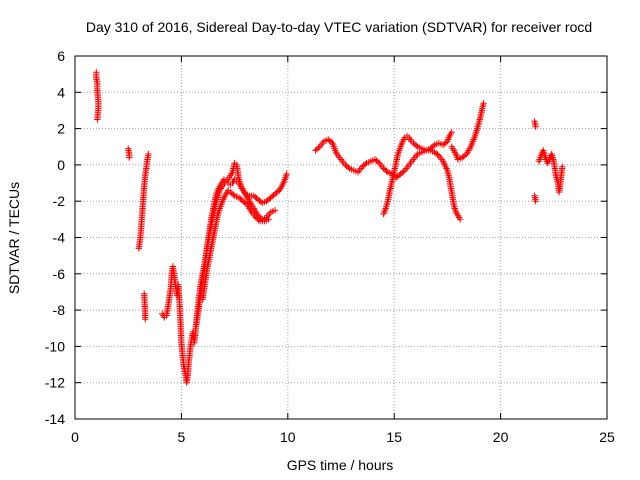 The height and width of the screenshot is (480, 640). I want to click on y-tick-label: 6, so click(61, 56).